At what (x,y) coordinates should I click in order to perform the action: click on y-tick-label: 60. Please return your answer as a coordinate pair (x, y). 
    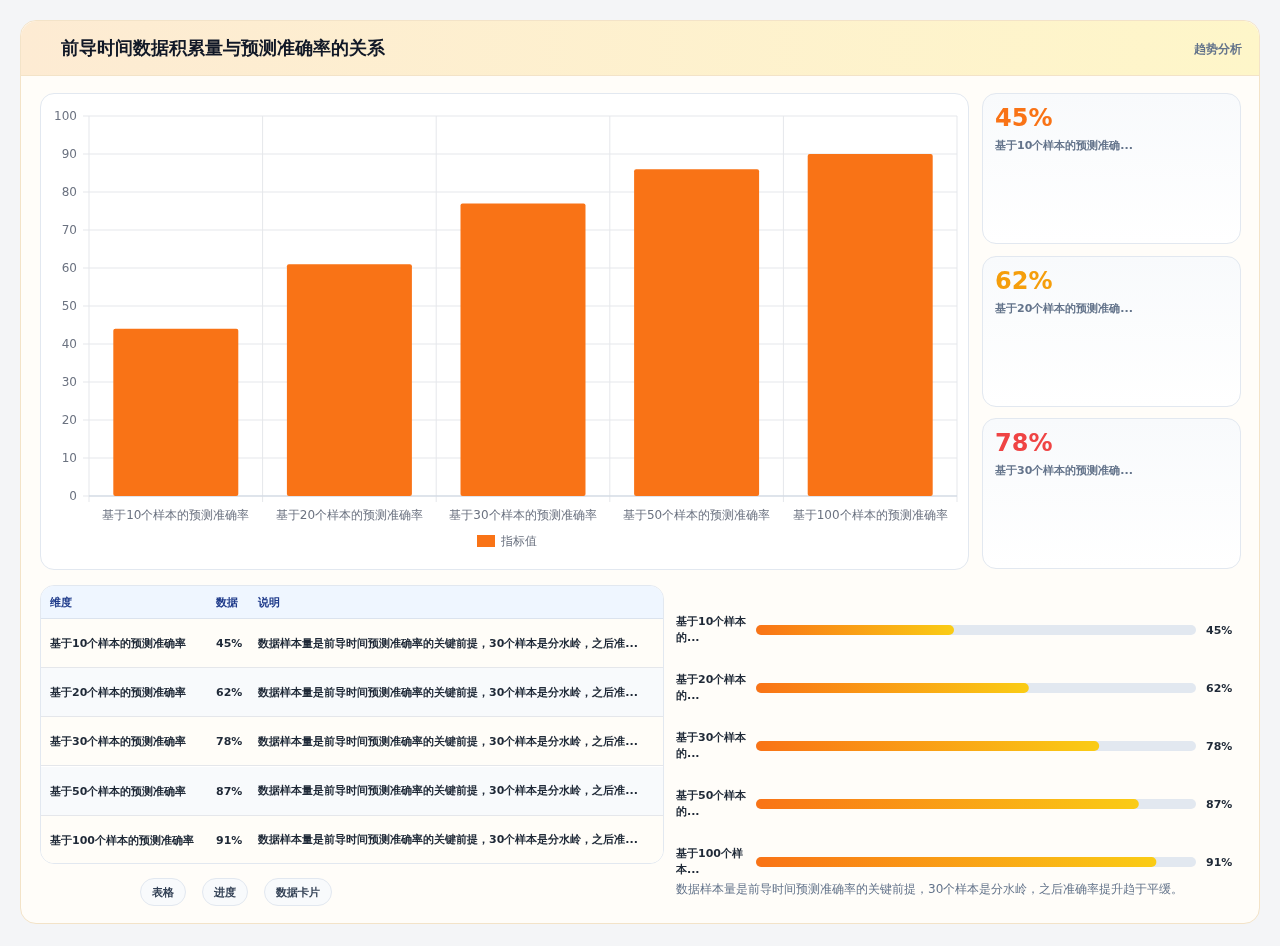
    Looking at the image, I should click on (69, 268).